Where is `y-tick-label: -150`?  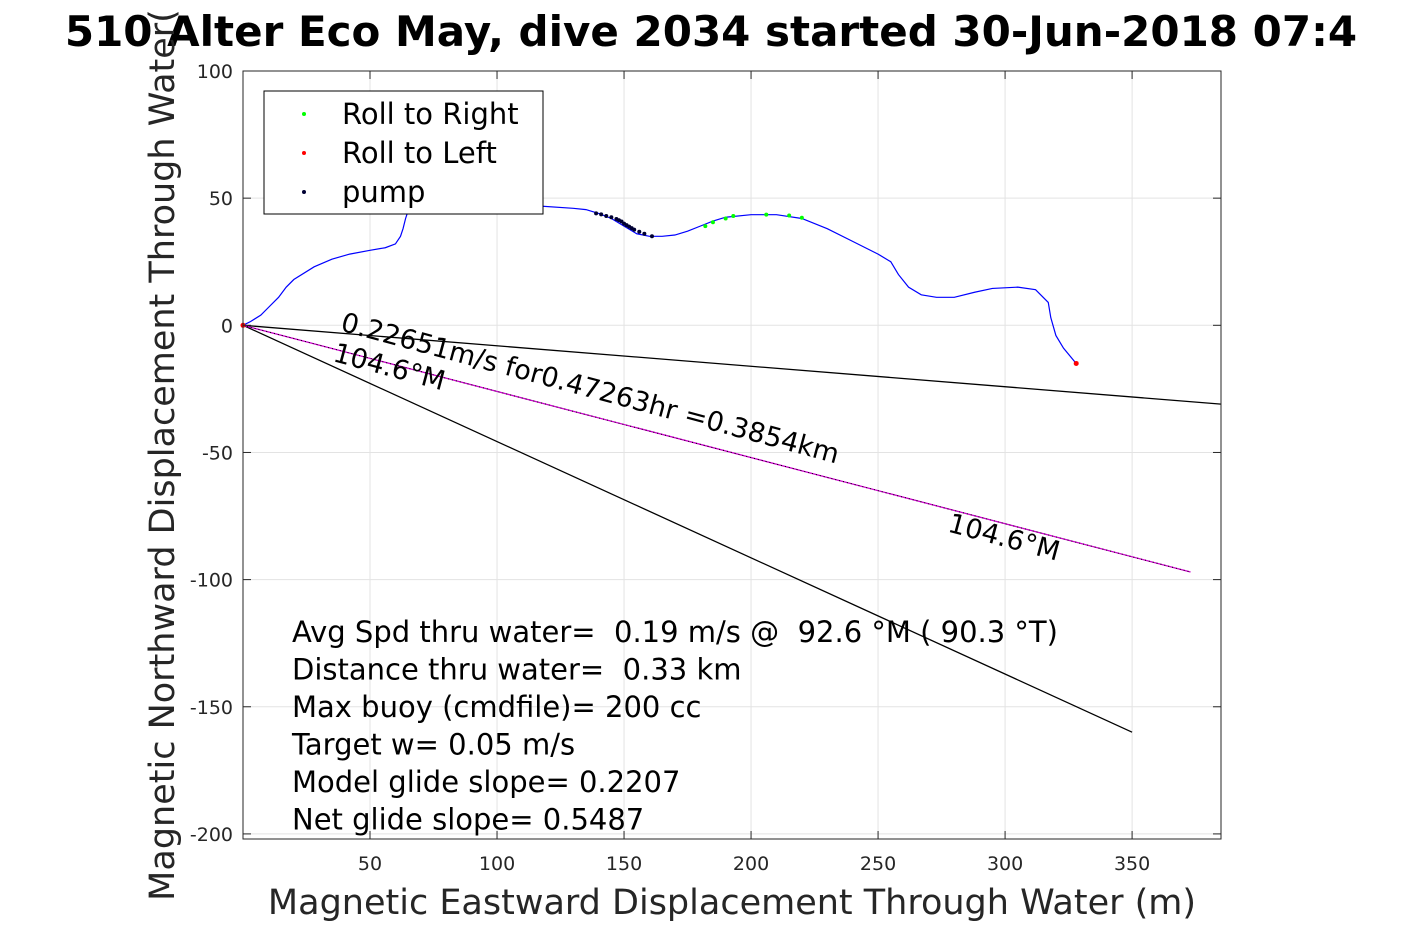 y-tick-label: -150 is located at coordinates (211, 708).